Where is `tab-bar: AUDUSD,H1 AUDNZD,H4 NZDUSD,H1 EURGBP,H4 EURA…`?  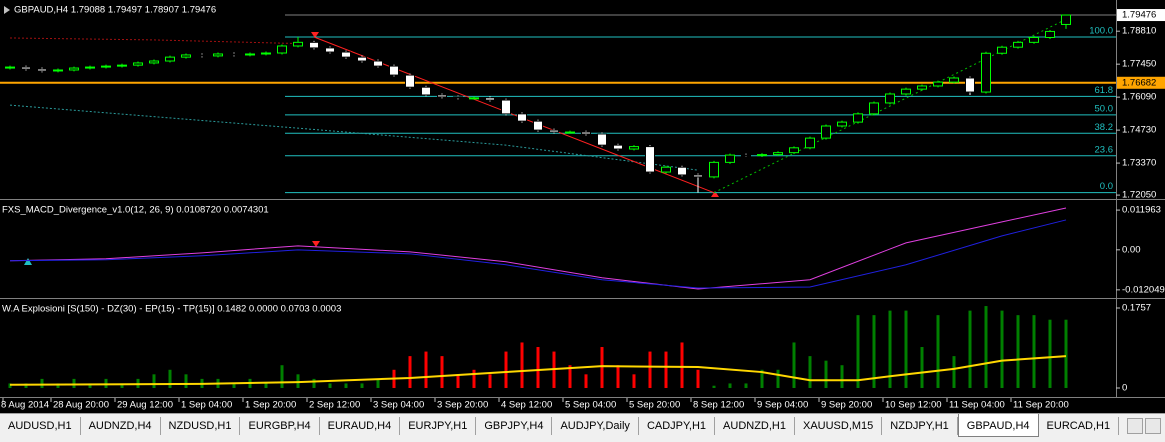
tab-bar: AUDUSD,H1 AUDNZD,H4 NZDUSD,H1 EURGBP,H4 EURA… is located at coordinates (582, 427).